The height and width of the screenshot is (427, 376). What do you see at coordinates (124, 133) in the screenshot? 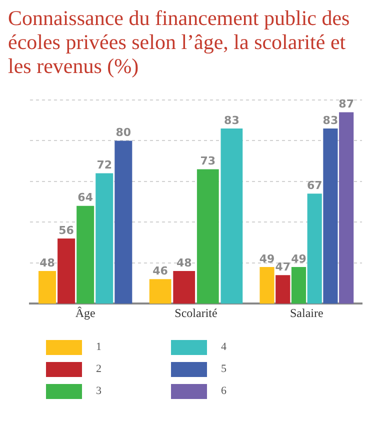
I see `data-label: 80` at bounding box center [124, 133].